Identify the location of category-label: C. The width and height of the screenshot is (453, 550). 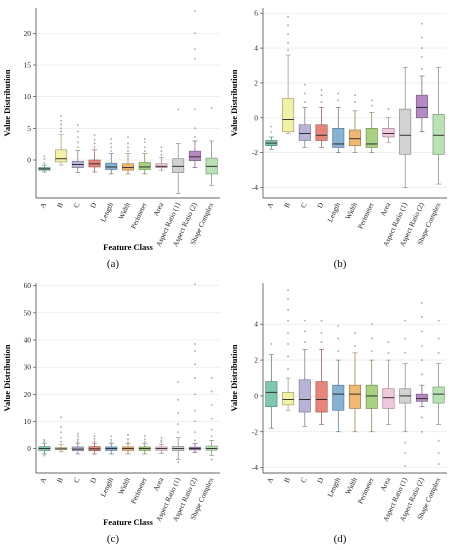
(76, 480).